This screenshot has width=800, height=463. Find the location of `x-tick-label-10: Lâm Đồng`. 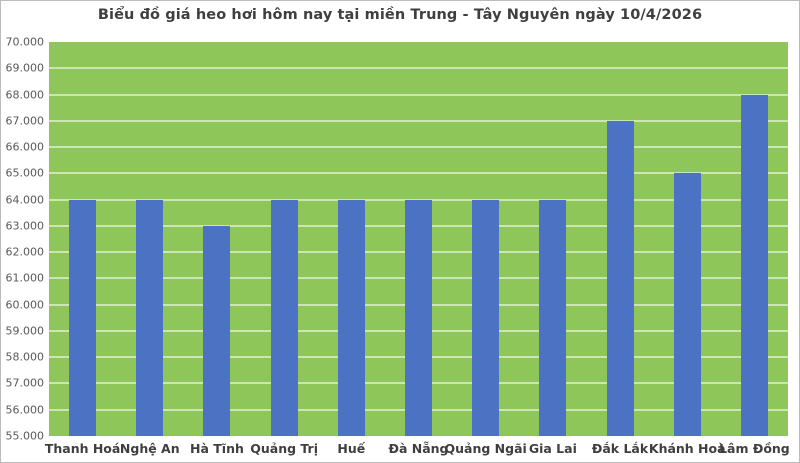

x-tick-label-10: Lâm Đồng is located at coordinates (754, 448).